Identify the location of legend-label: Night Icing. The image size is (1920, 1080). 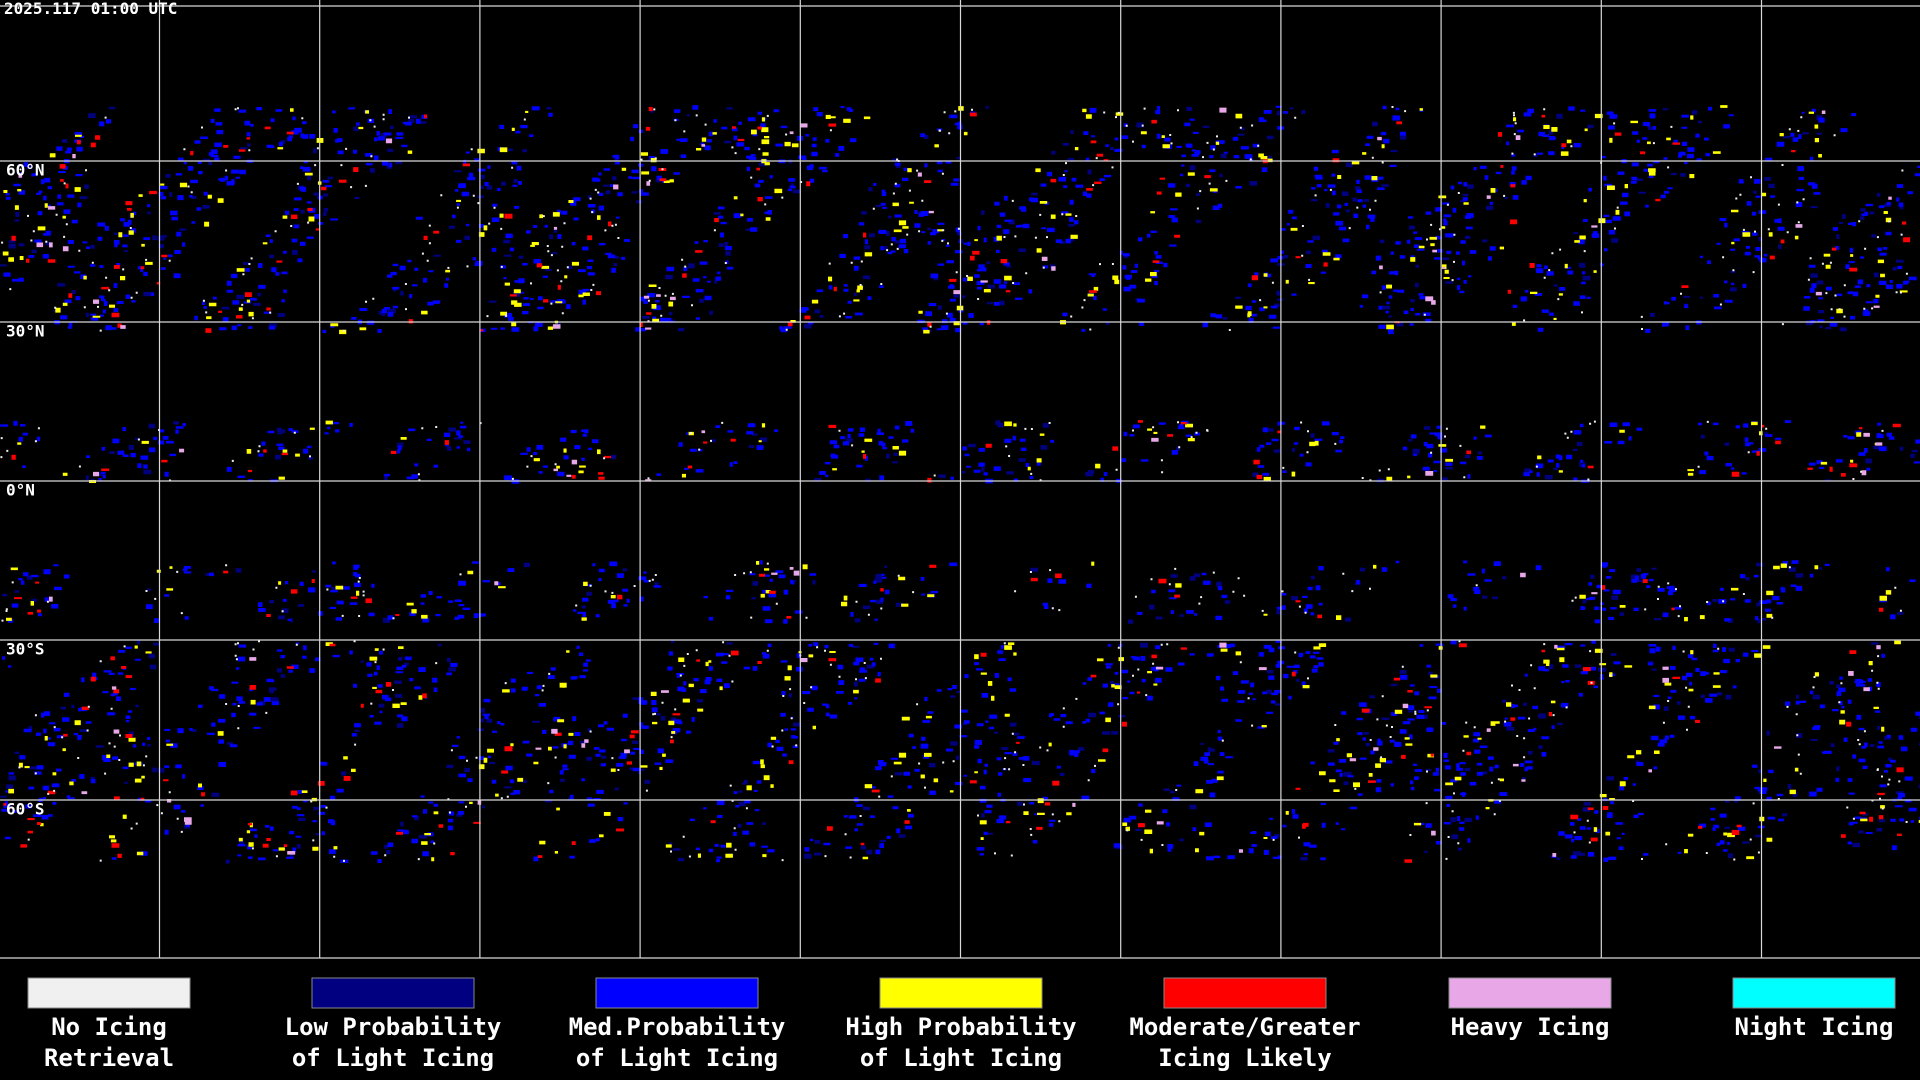
(1814, 1027).